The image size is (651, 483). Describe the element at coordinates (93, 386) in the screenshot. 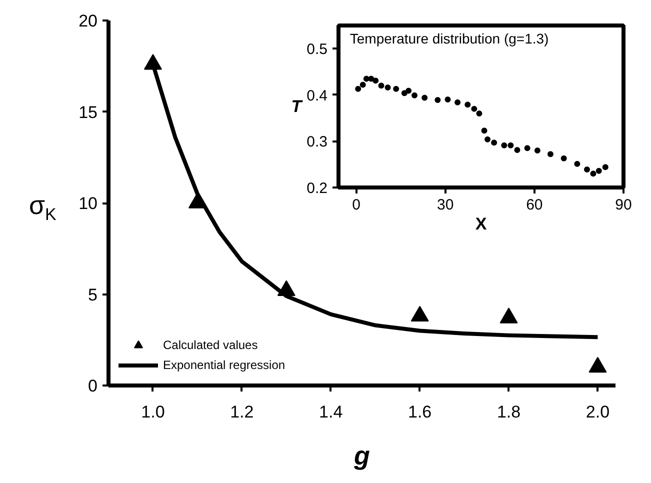

I see `y-tick-label: 0` at that location.